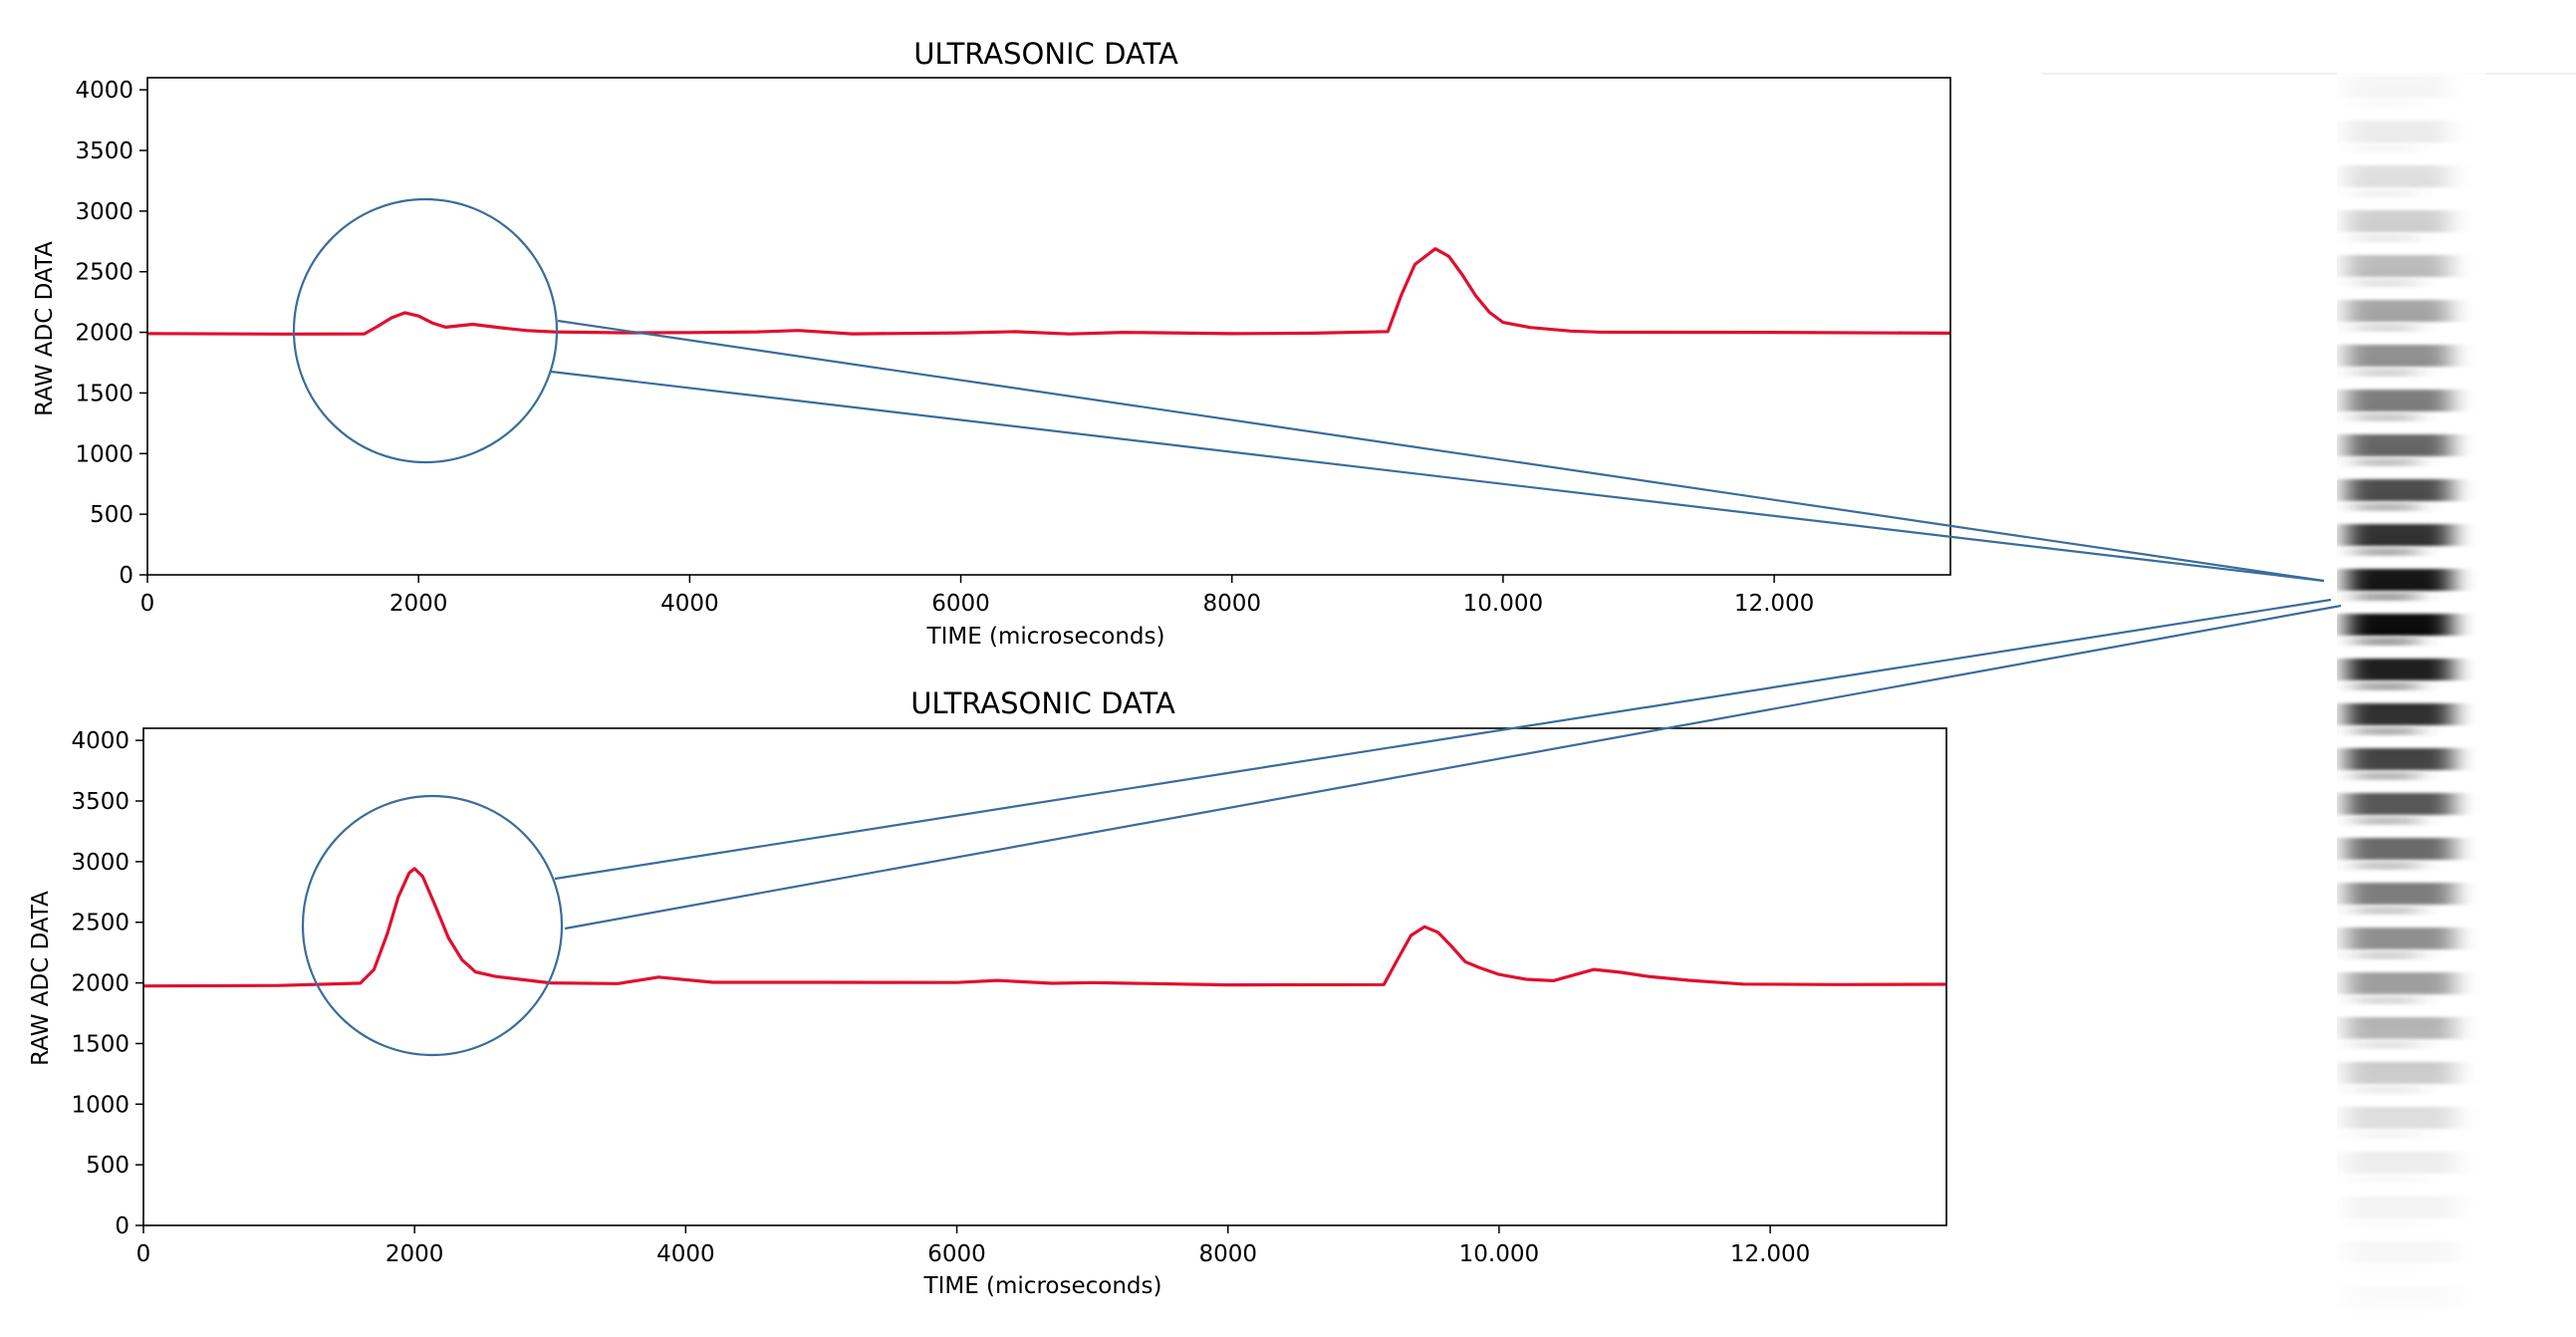 This screenshot has height=1337, width=2576. Describe the element at coordinates (1044, 927) in the screenshot. I see `chart-bottom-series-line` at that location.